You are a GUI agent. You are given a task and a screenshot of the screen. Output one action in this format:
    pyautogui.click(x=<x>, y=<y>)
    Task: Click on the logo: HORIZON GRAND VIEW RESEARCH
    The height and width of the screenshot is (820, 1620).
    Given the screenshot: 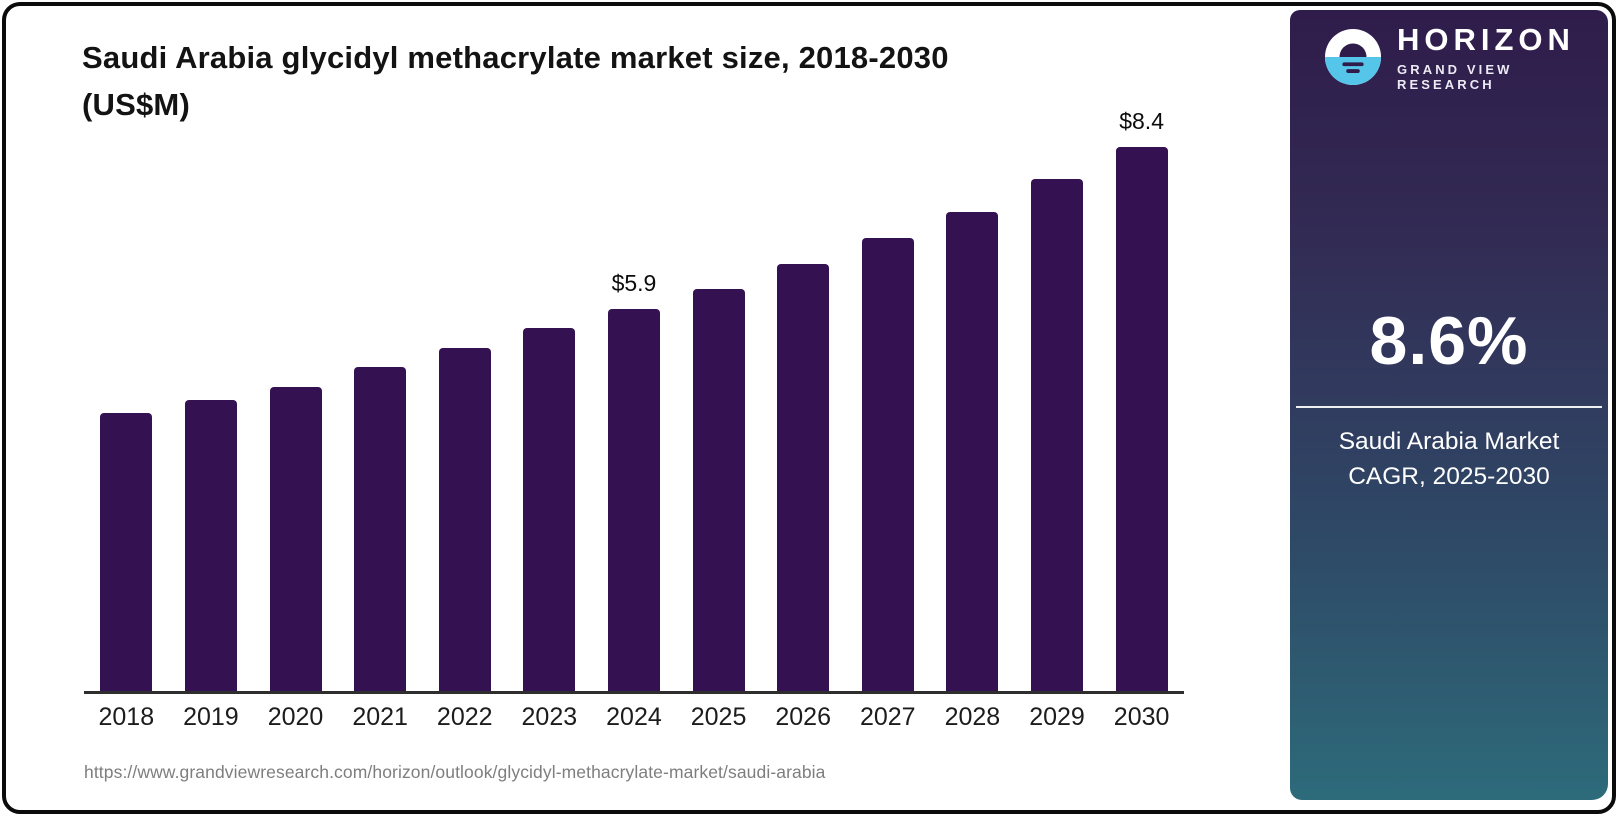 What is the action you would take?
    pyautogui.click(x=1452, y=57)
    